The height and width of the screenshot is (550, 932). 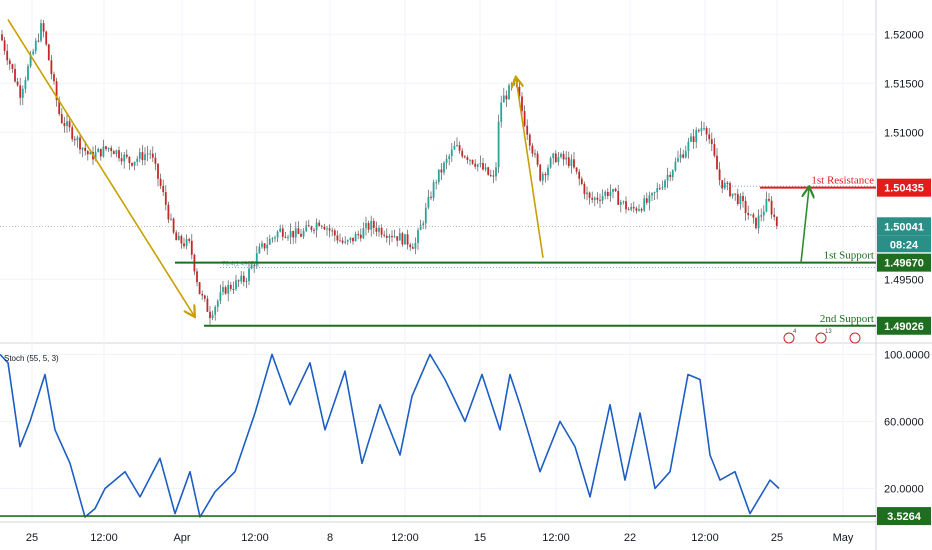 What do you see at coordinates (705, 538) in the screenshot?
I see `time-tick-label: 12:00` at bounding box center [705, 538].